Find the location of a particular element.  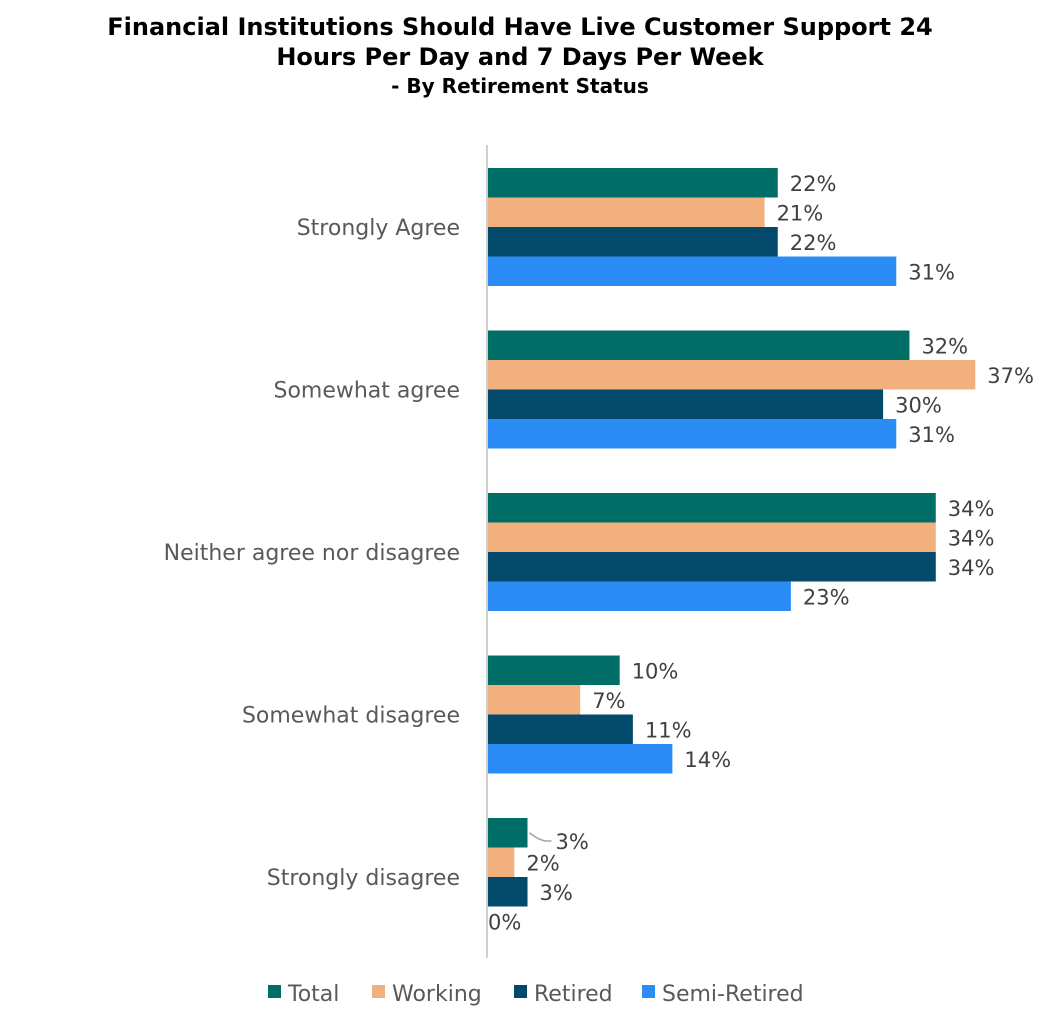

category-label: Neither agree nor disagree is located at coordinates (312, 553).